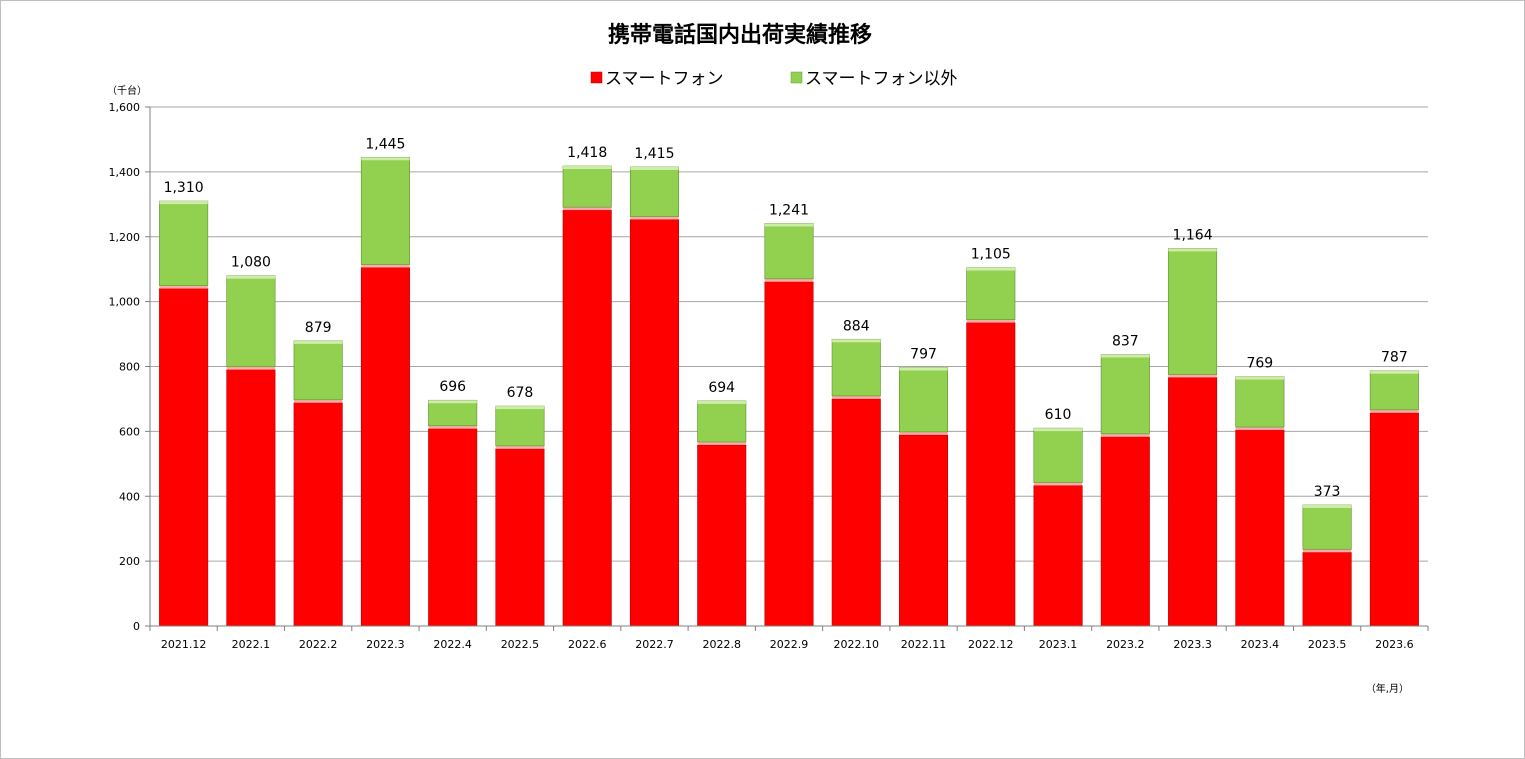  Describe the element at coordinates (125, 172) in the screenshot. I see `y-tick-label: 1,400` at that location.